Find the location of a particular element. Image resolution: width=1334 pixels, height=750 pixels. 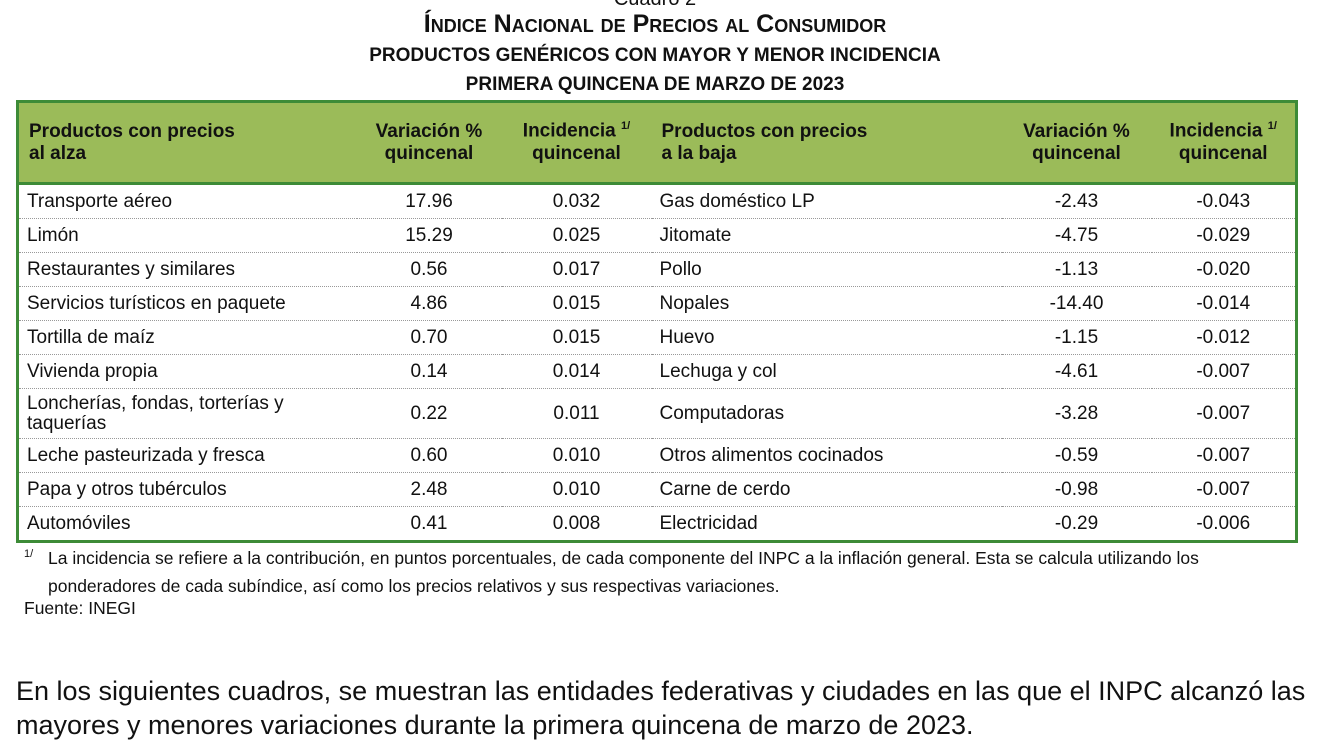

table-cell: 0.60 is located at coordinates (429, 455).